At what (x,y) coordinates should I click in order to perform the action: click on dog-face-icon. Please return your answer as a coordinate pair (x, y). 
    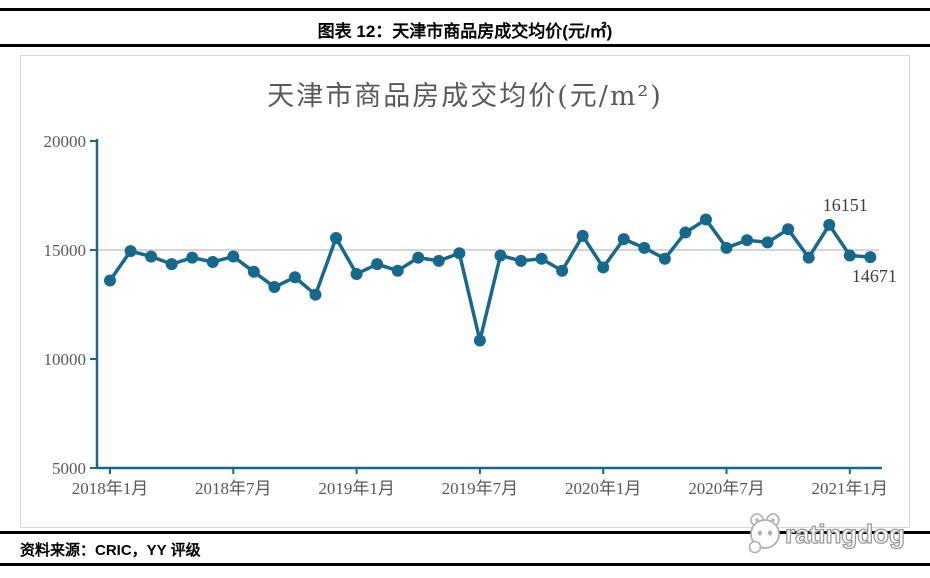
    Looking at the image, I should click on (764, 533).